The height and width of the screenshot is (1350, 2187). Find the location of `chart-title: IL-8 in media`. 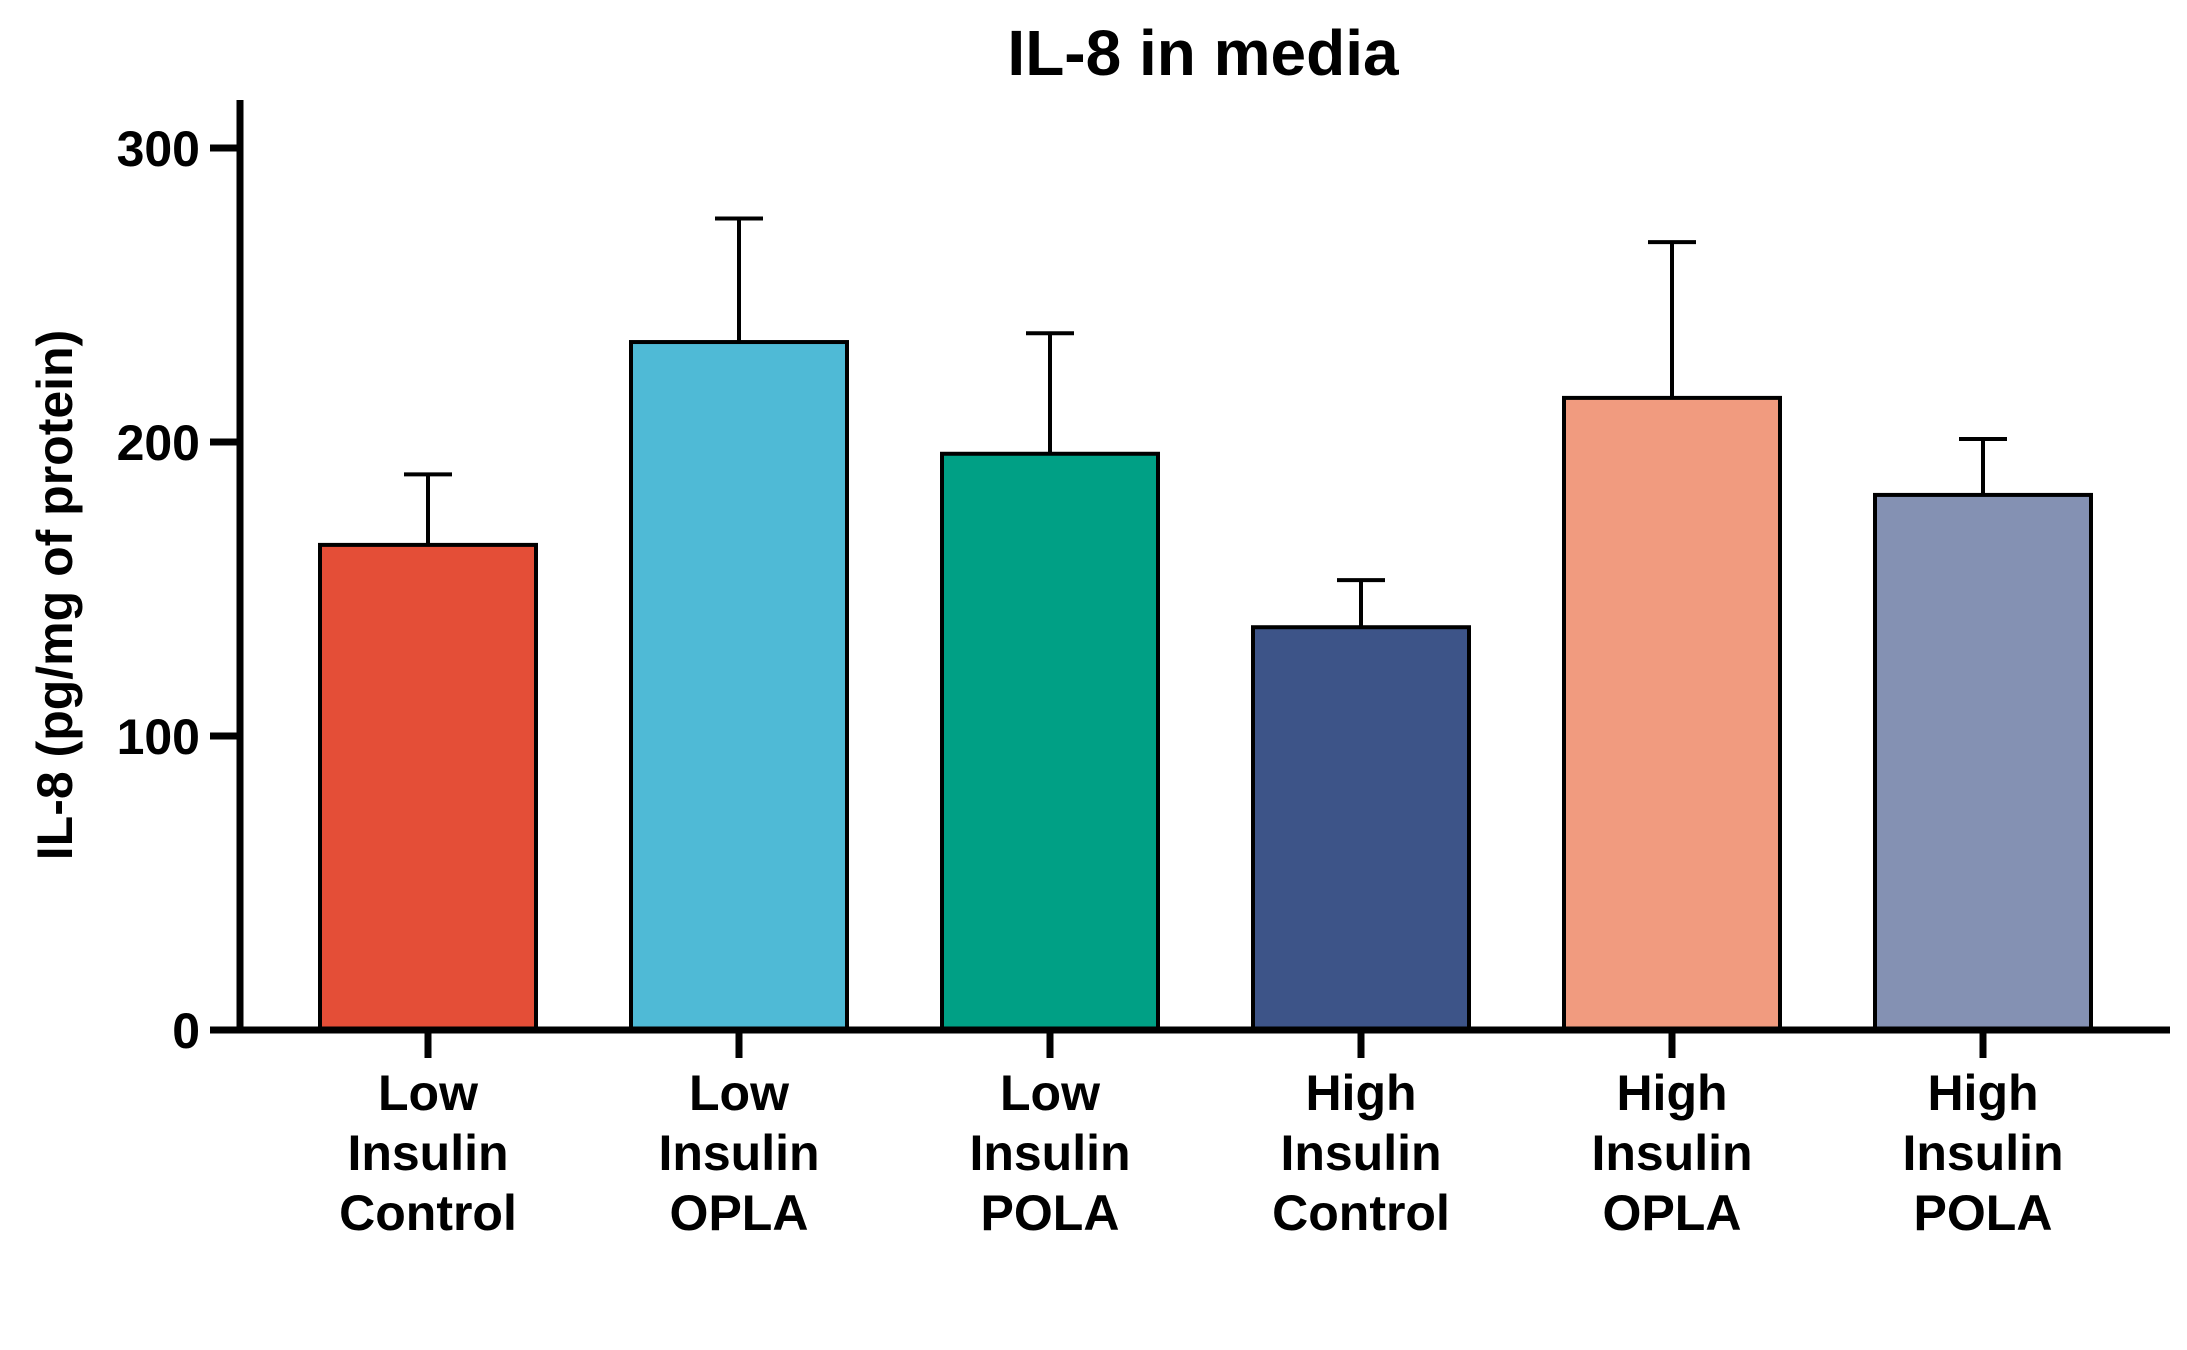

chart-title: IL-8 in media is located at coordinates (1203, 53).